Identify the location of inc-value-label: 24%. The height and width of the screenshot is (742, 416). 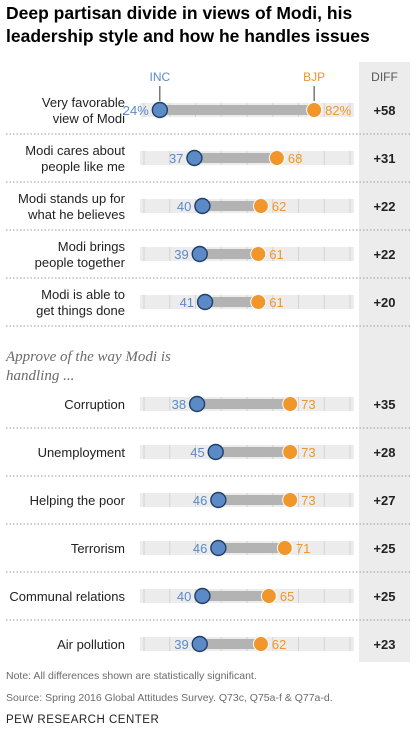
(136, 110).